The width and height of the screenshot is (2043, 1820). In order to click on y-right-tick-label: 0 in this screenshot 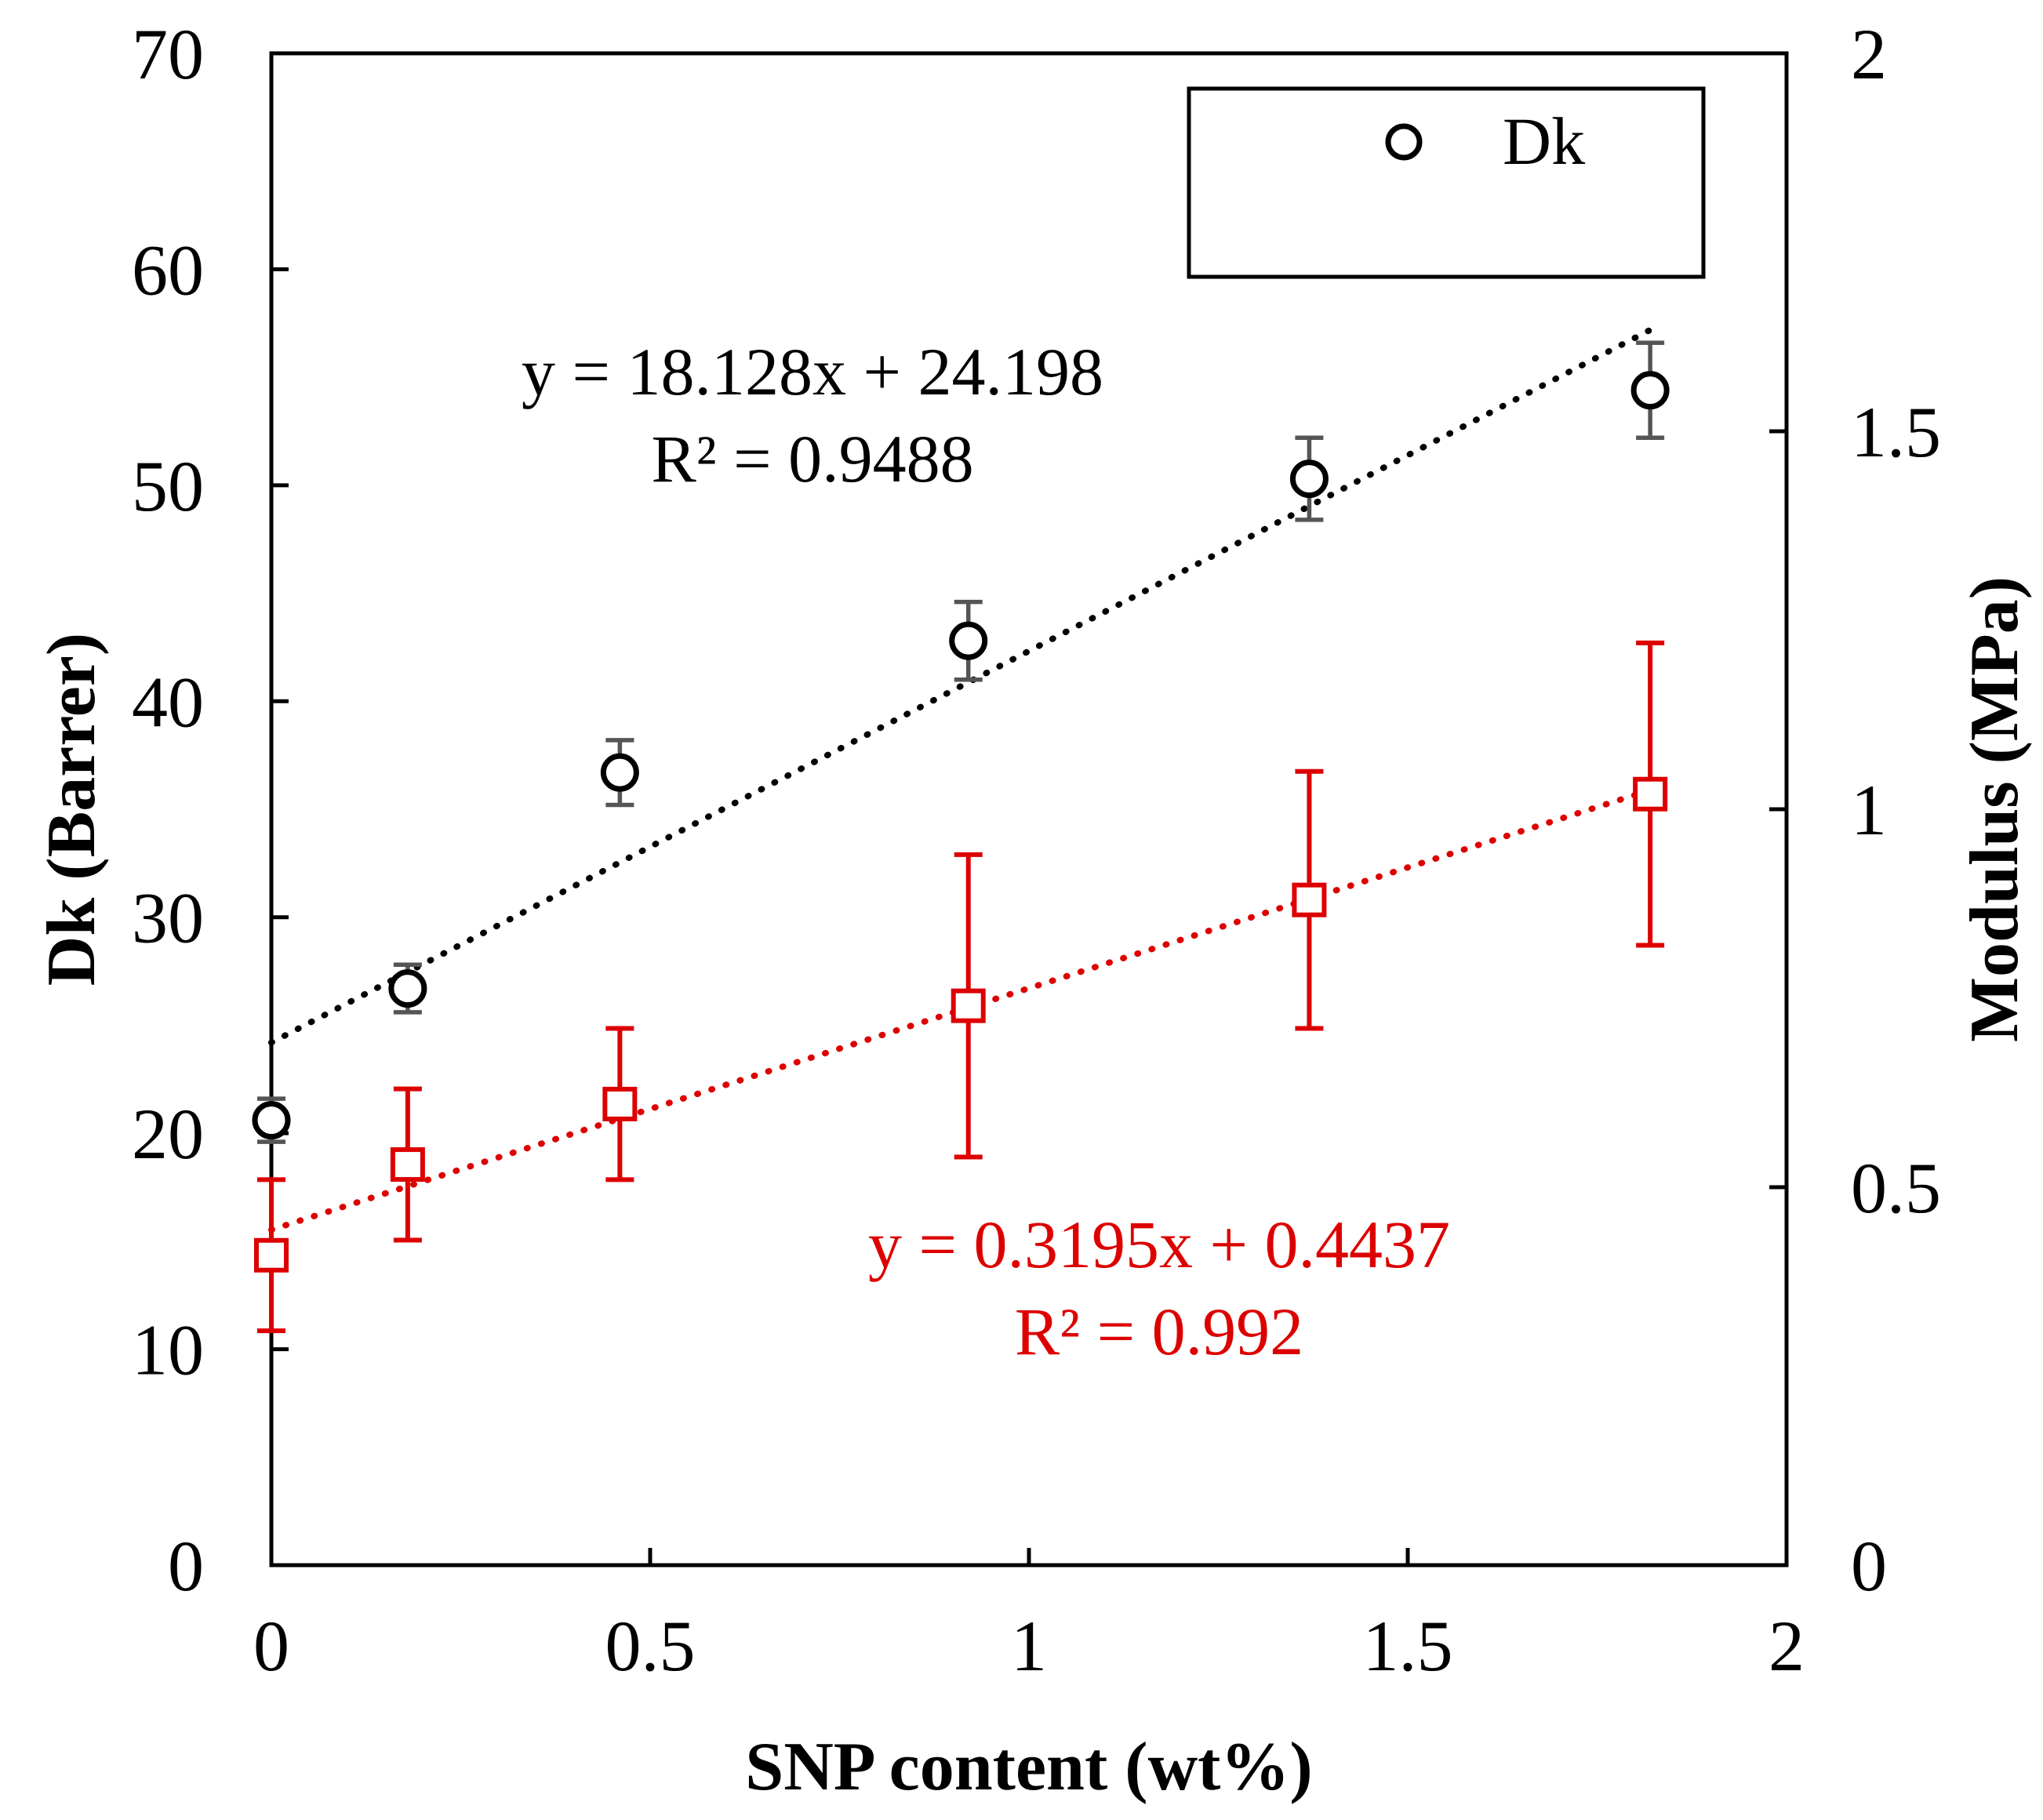, I will do `click(1869, 1566)`.